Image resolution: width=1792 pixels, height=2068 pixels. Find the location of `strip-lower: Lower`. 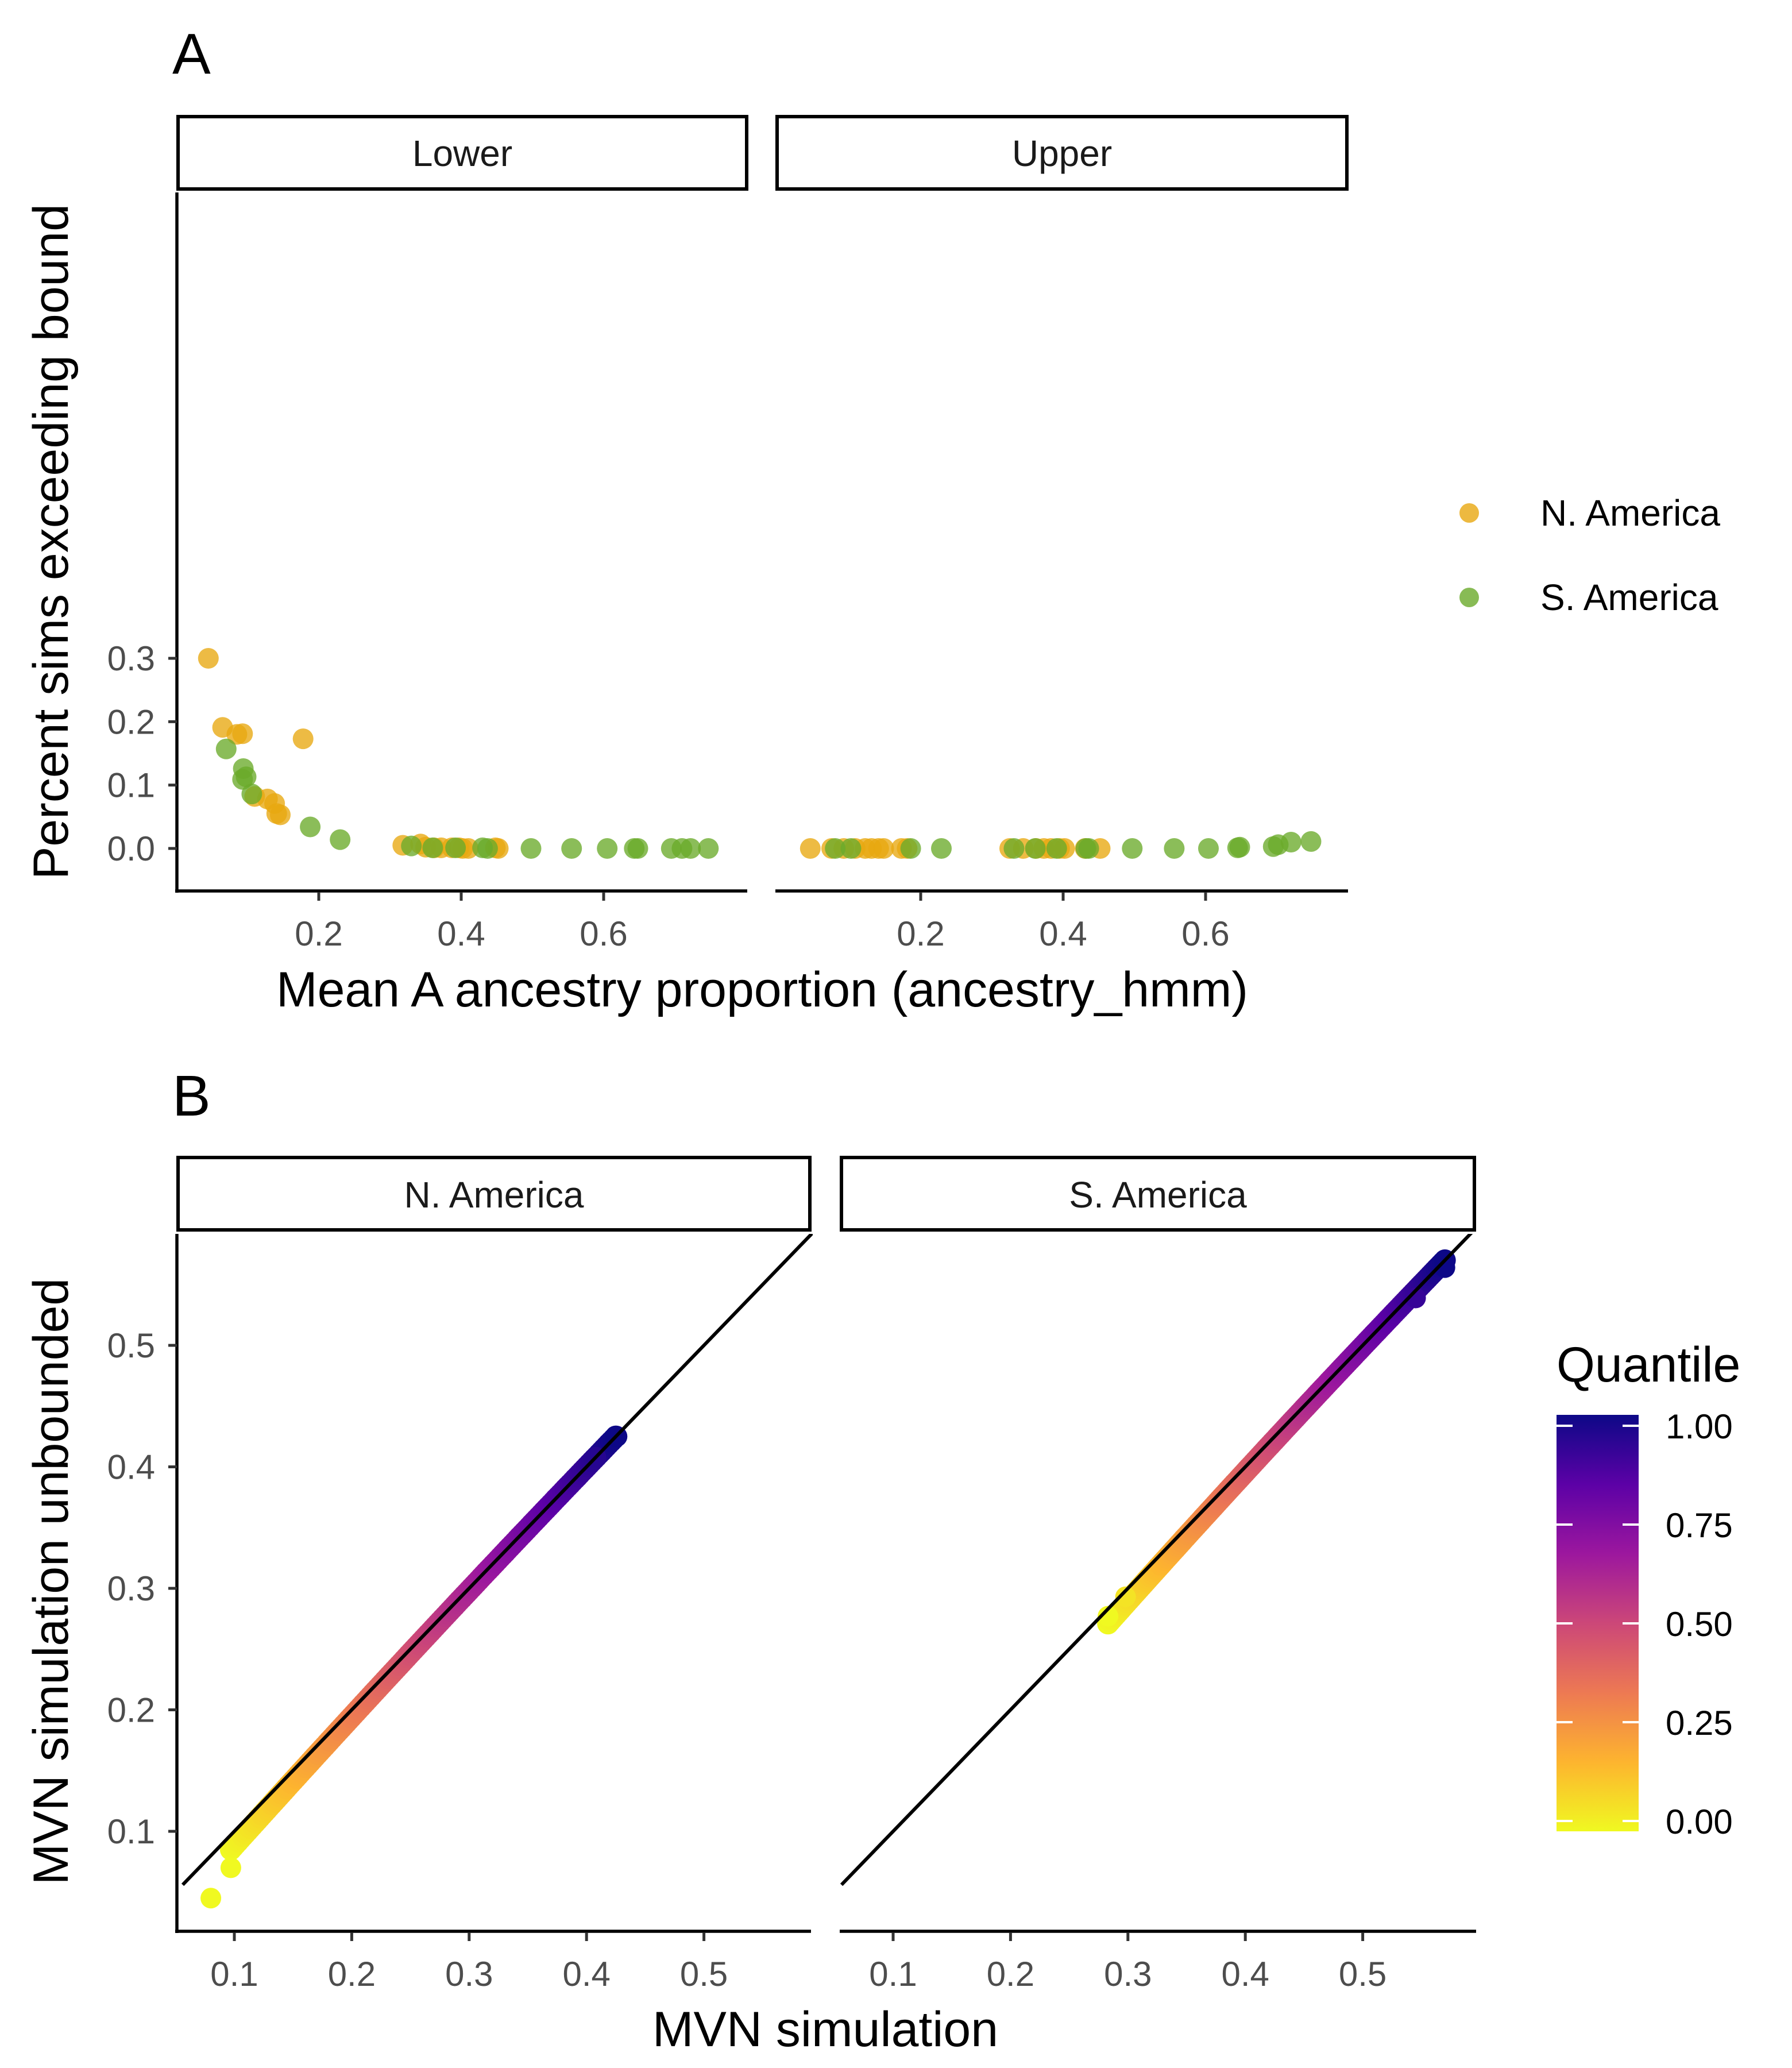

strip-lower: Lower is located at coordinates (462, 153).